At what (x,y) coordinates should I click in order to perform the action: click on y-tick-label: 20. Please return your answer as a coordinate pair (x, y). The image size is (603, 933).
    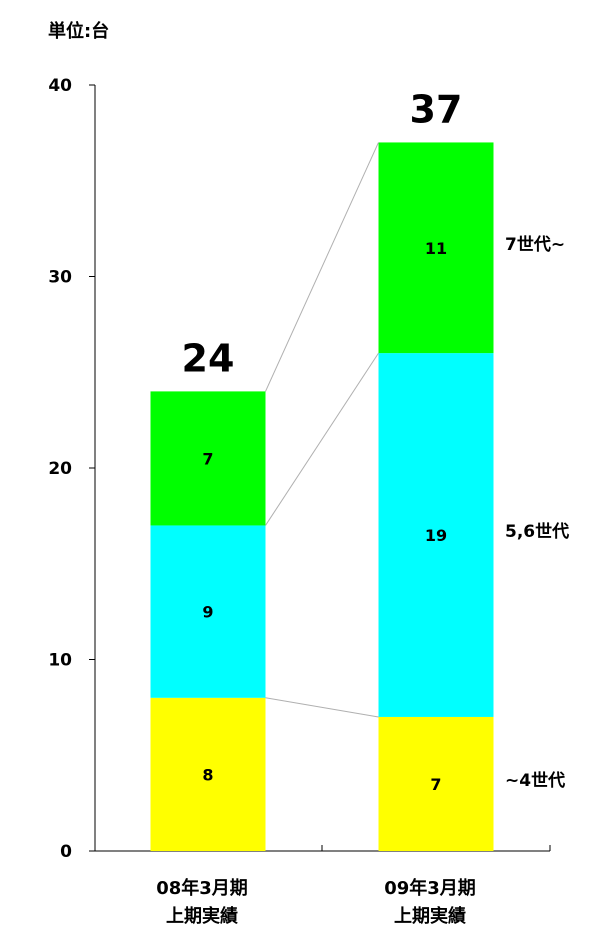
    Looking at the image, I should click on (60, 469).